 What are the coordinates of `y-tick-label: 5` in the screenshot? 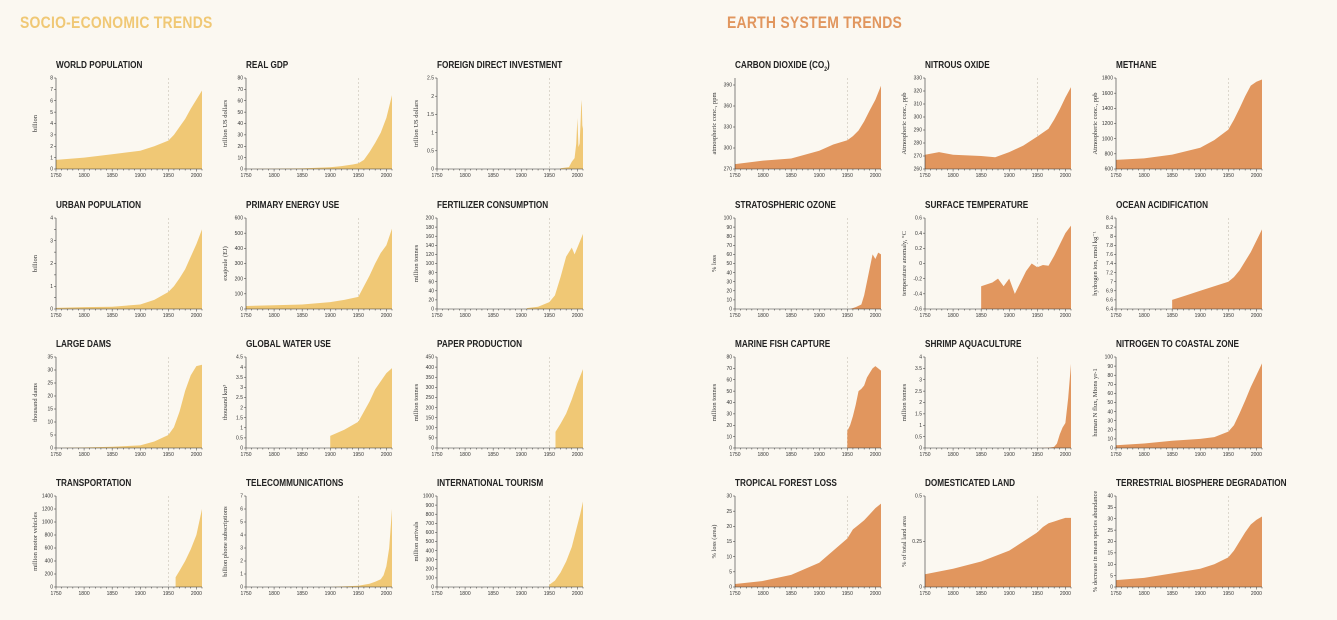 It's located at (51, 436).